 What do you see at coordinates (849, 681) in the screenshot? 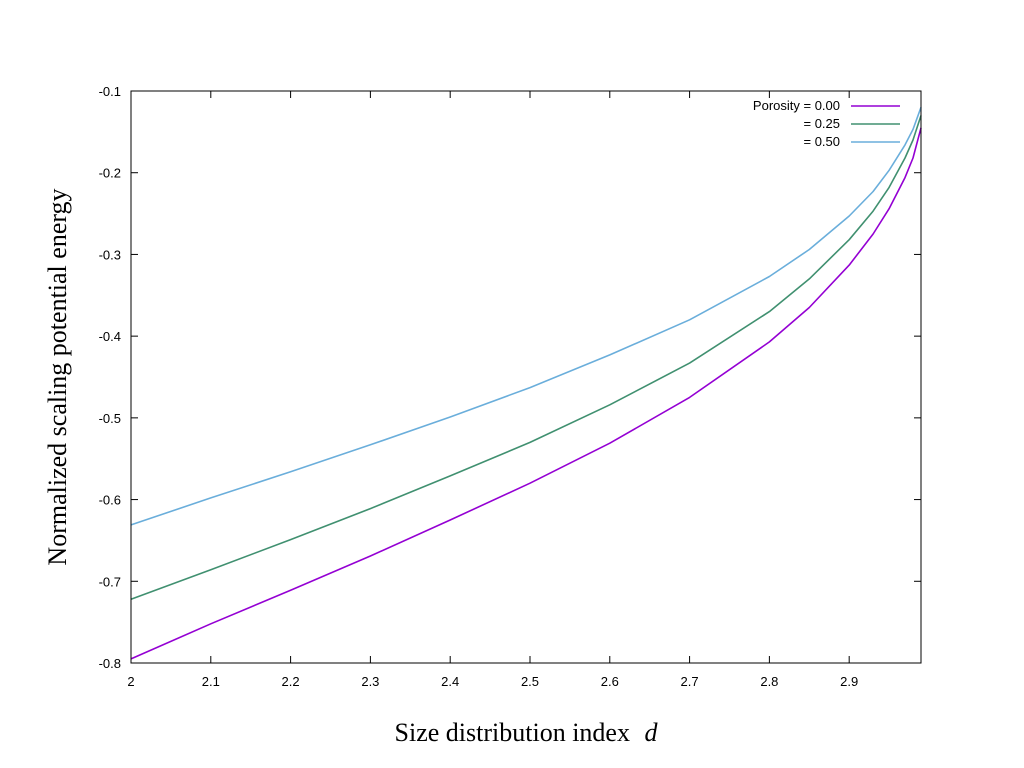
I see `x-tick-label: 2.9` at bounding box center [849, 681].